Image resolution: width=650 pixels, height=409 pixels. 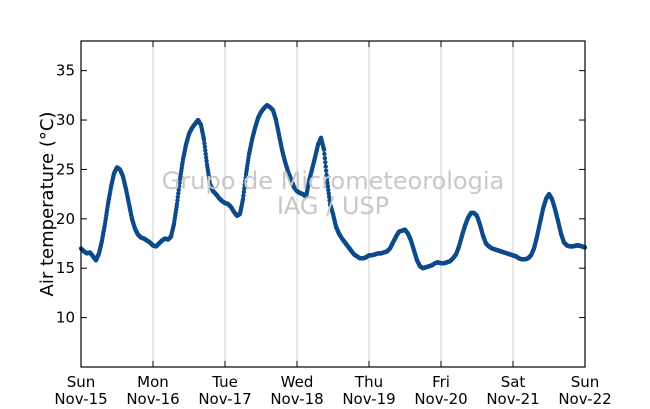 I want to click on x-tick-label-date: Nov-18, so click(x=296, y=399).